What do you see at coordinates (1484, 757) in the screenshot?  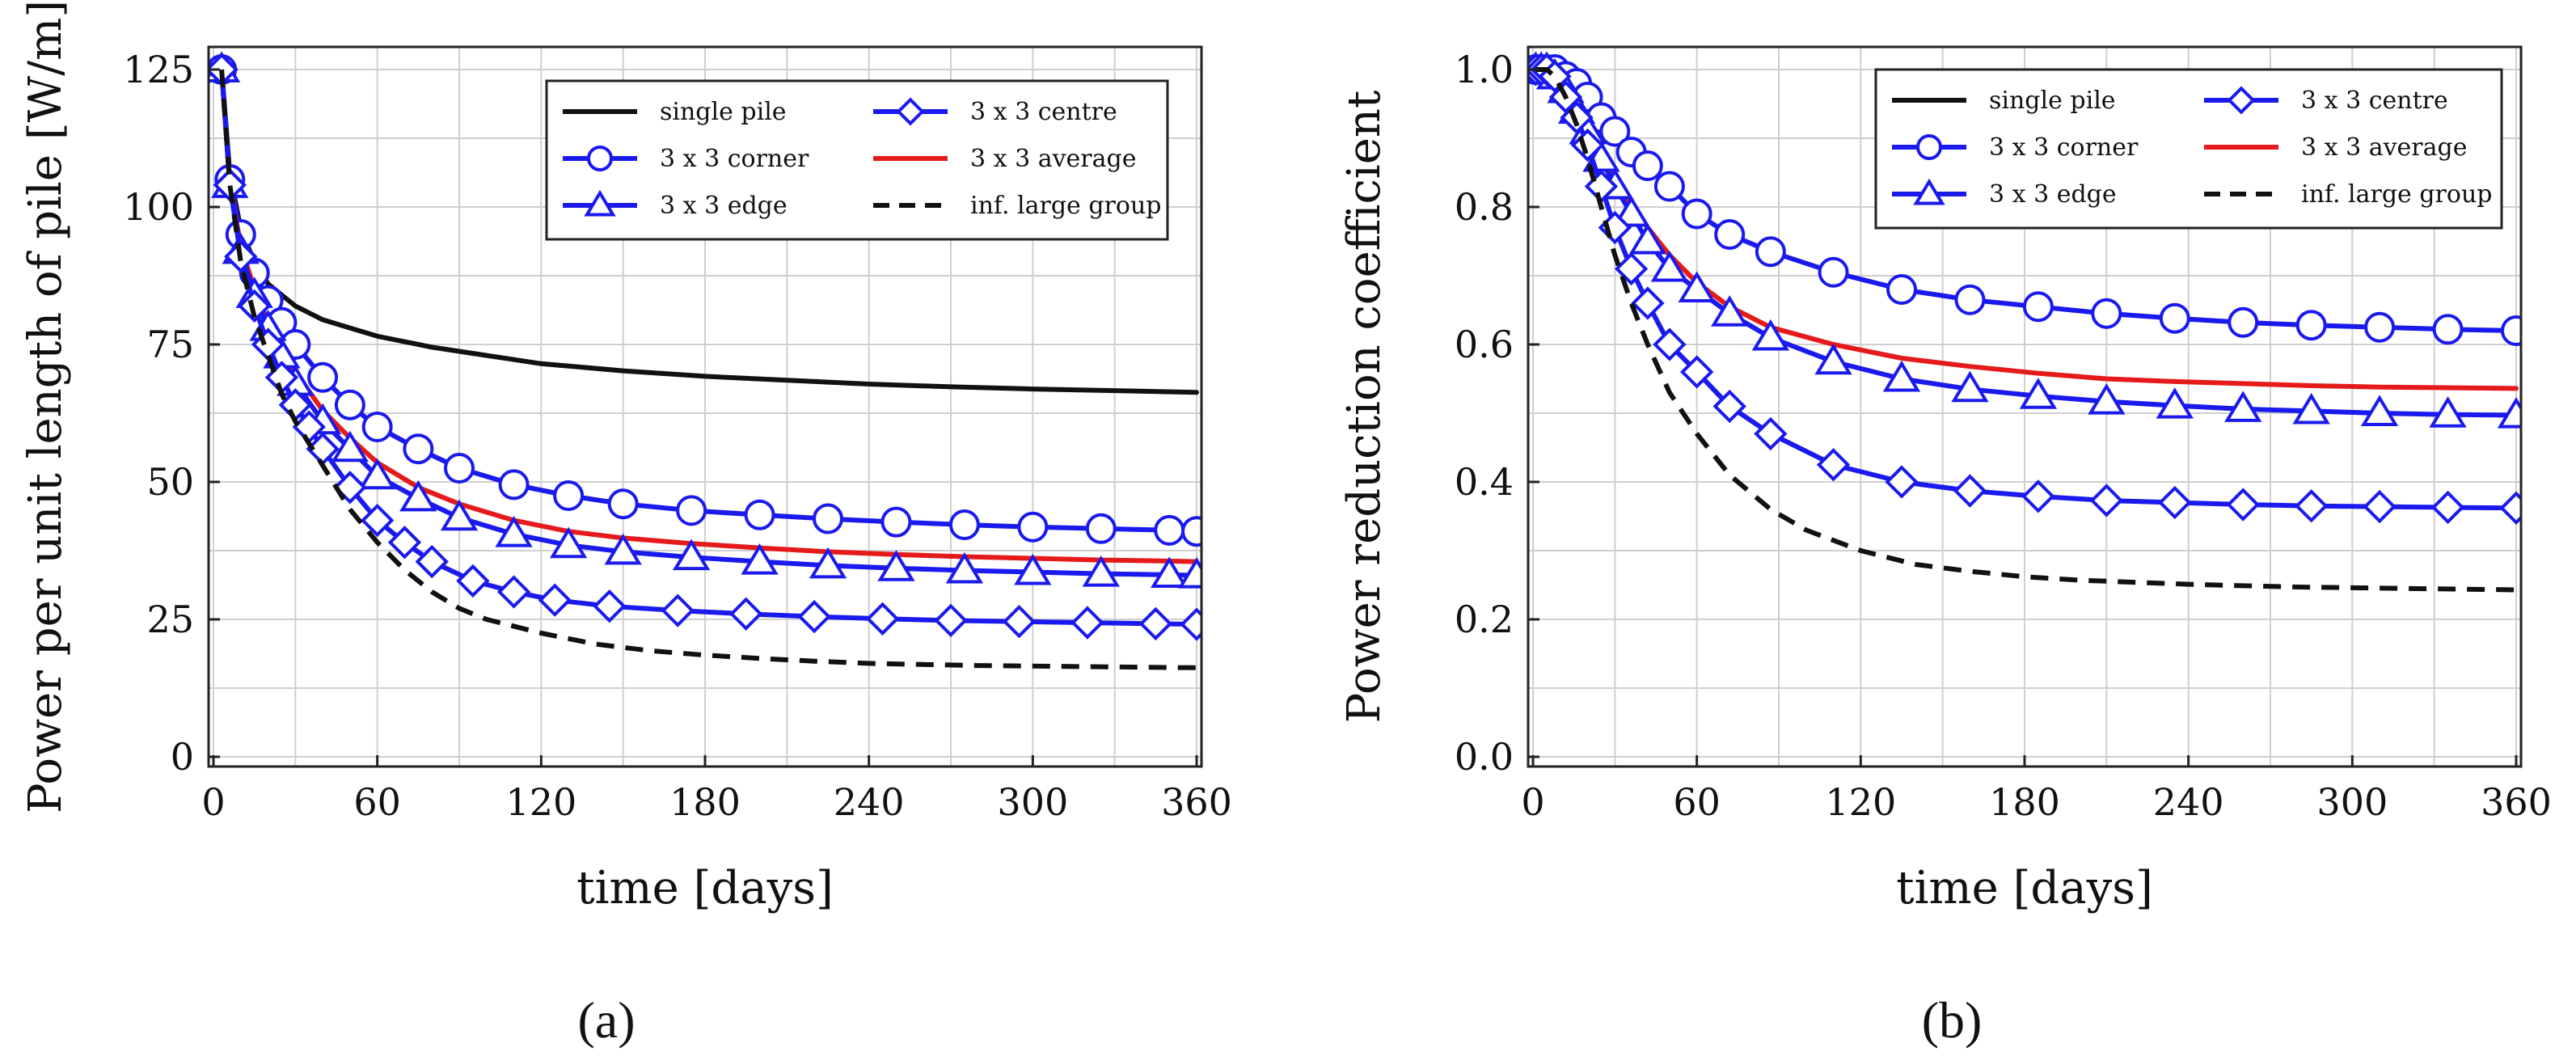 I see `y-tick-label: 0.0` at bounding box center [1484, 757].